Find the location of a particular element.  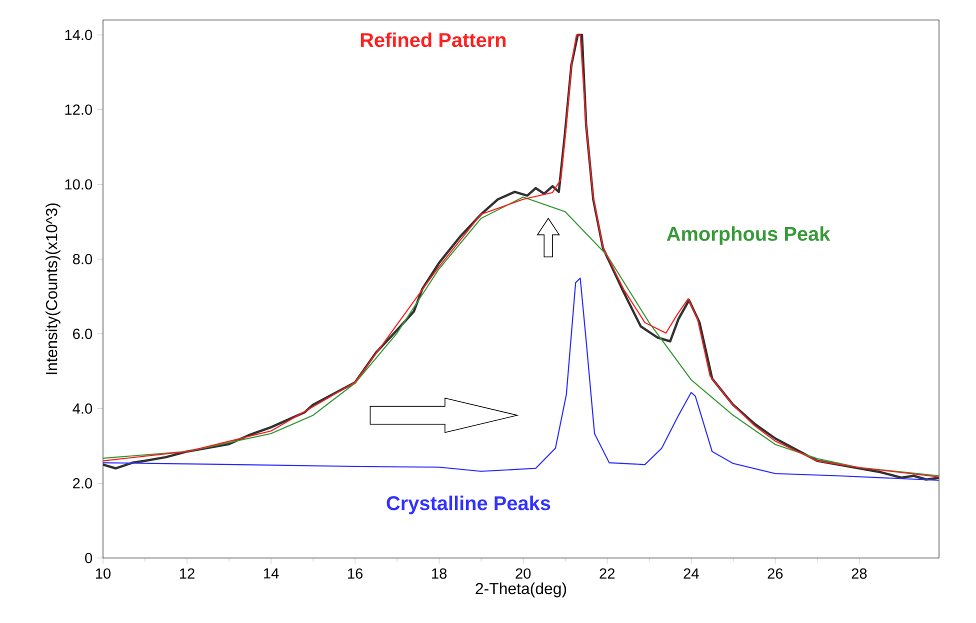

x-tick-label: 20 is located at coordinates (523, 573).